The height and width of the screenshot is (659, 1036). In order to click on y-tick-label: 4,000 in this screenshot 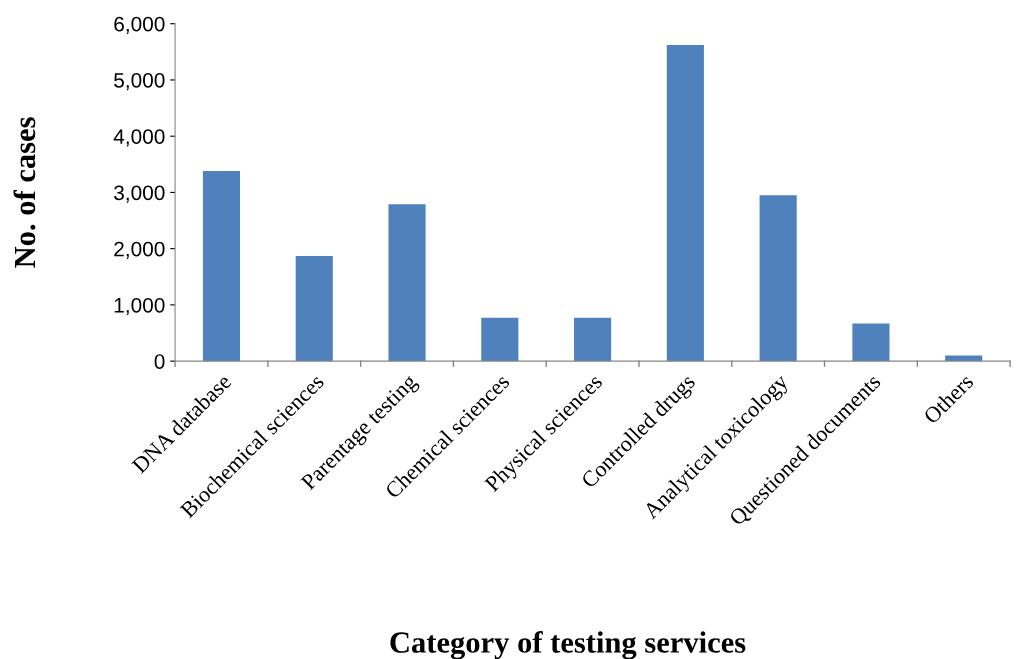, I will do `click(139, 138)`.